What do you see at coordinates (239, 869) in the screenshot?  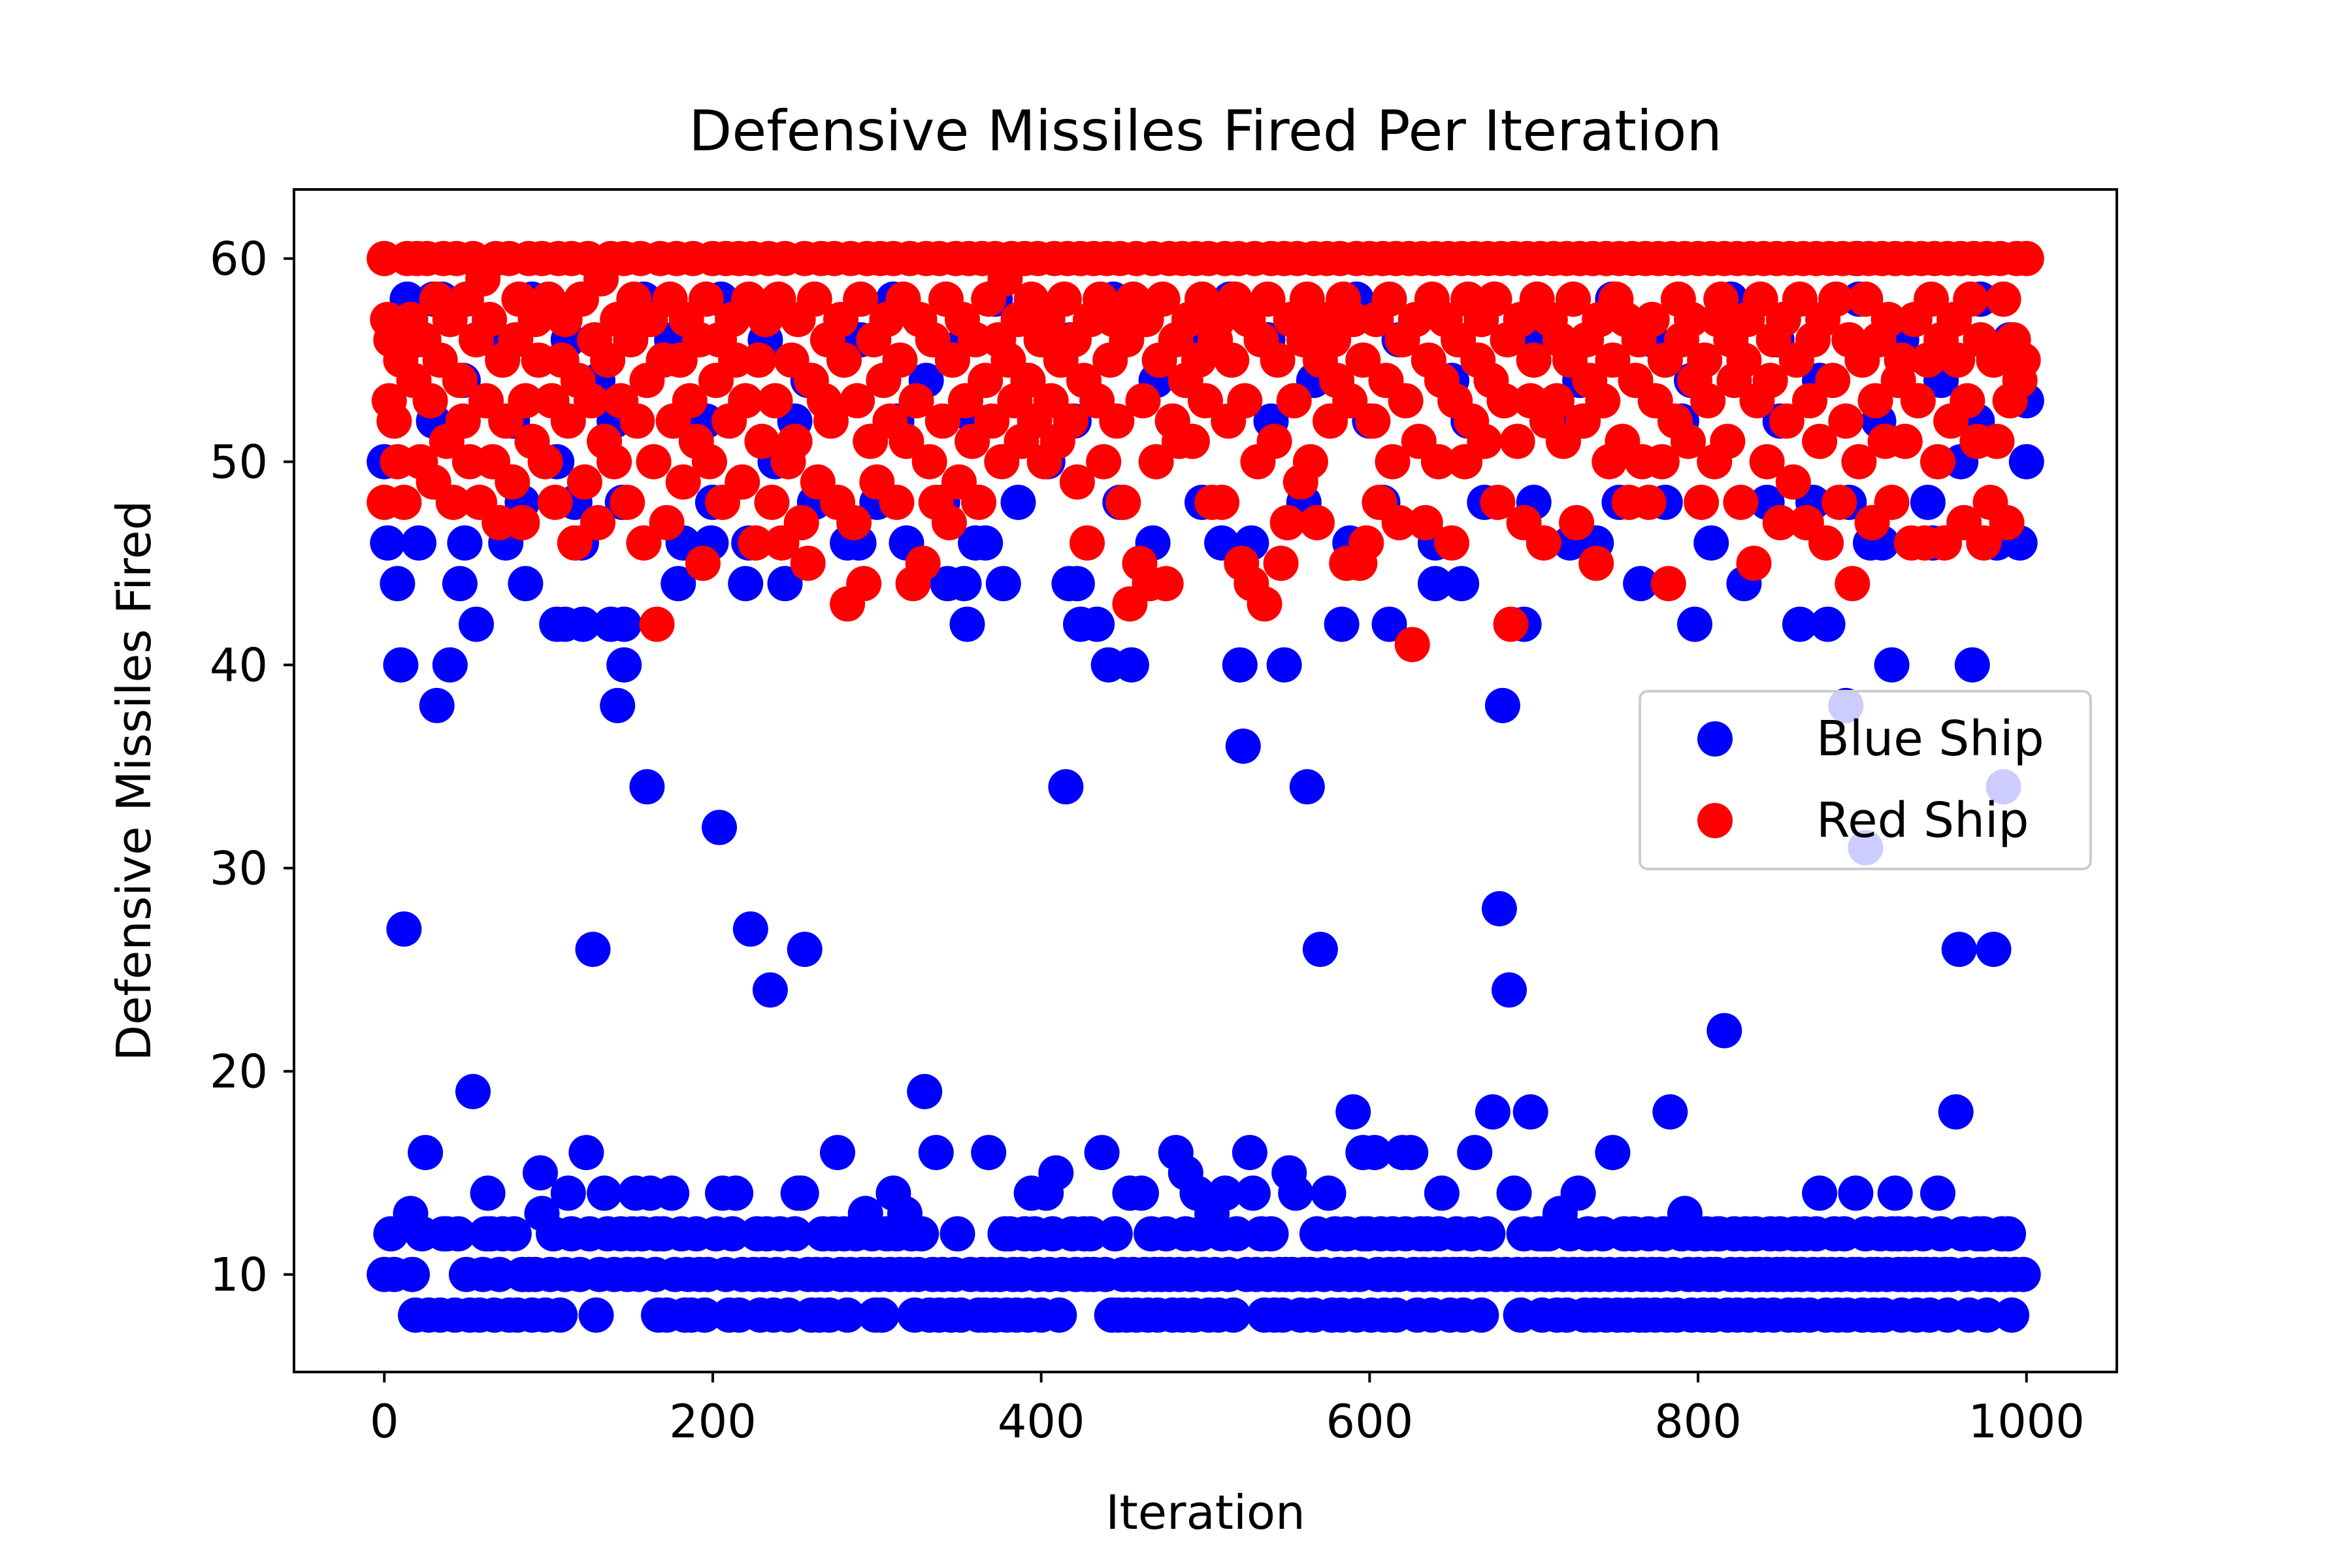 I see `y-tick-label: 30` at bounding box center [239, 869].